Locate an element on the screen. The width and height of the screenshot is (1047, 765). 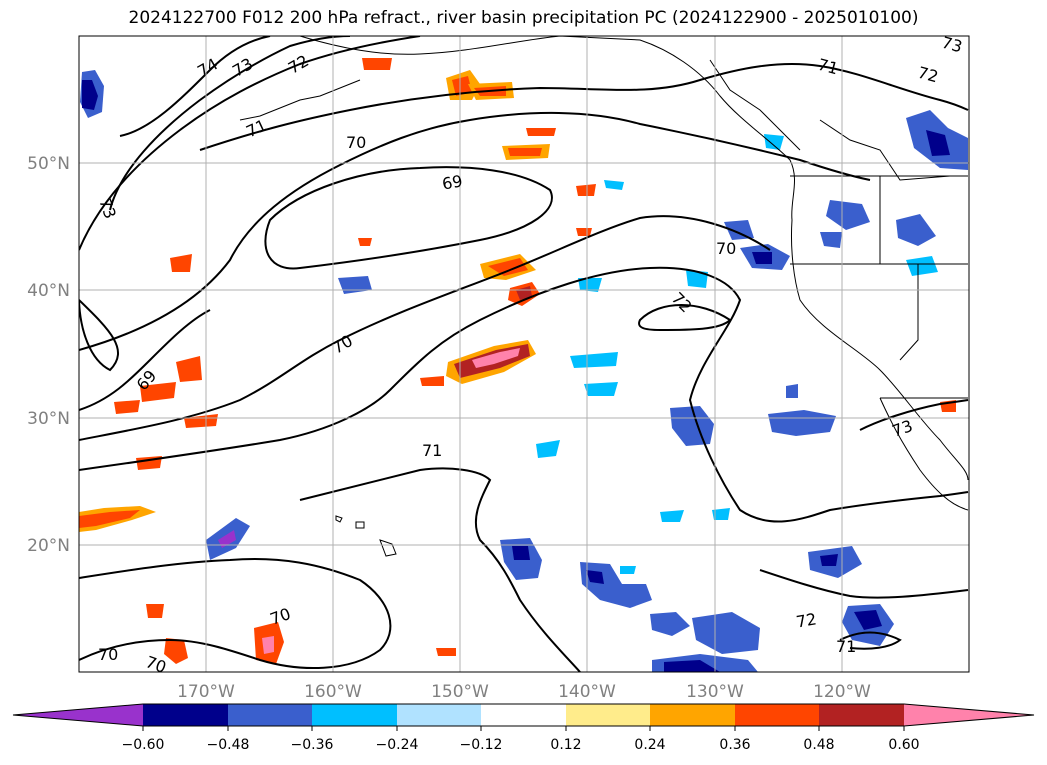
colorbar-extend-high is located at coordinates (969, 715).